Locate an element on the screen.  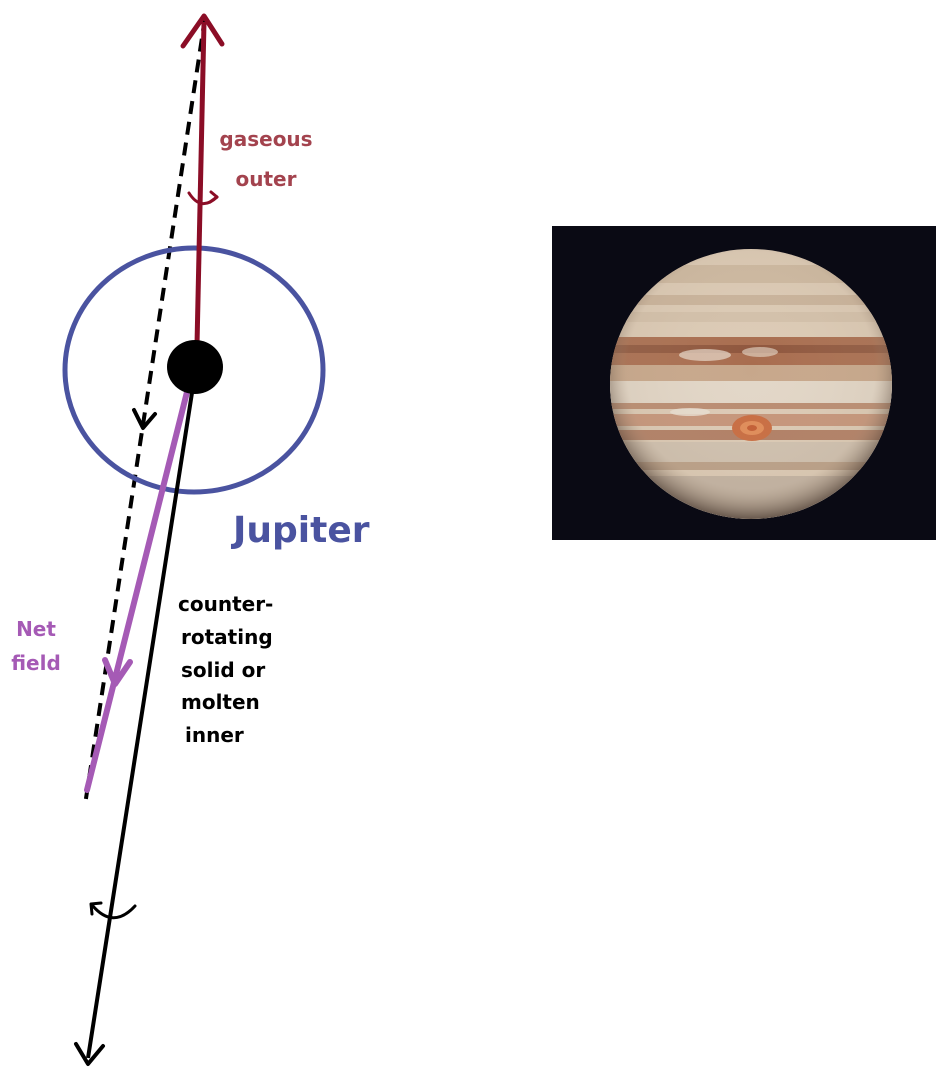
inner-label-line5: inner is located at coordinates (214, 735).